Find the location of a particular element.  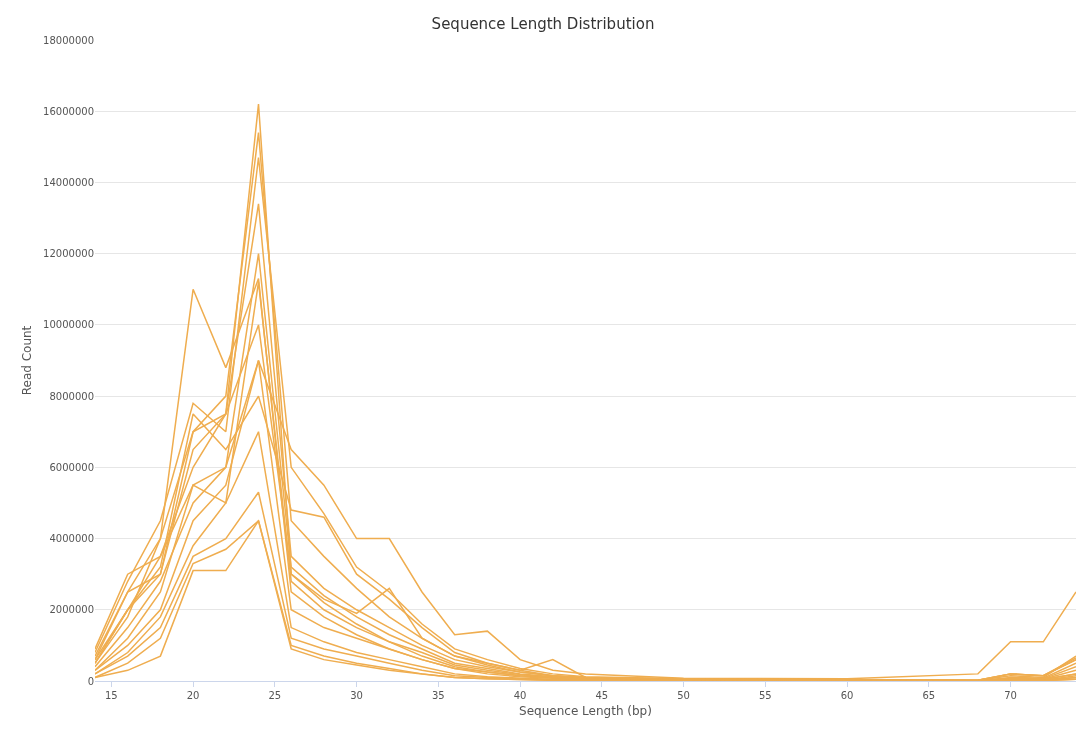

y-tick-label: 6000000 is located at coordinates (71, 467).